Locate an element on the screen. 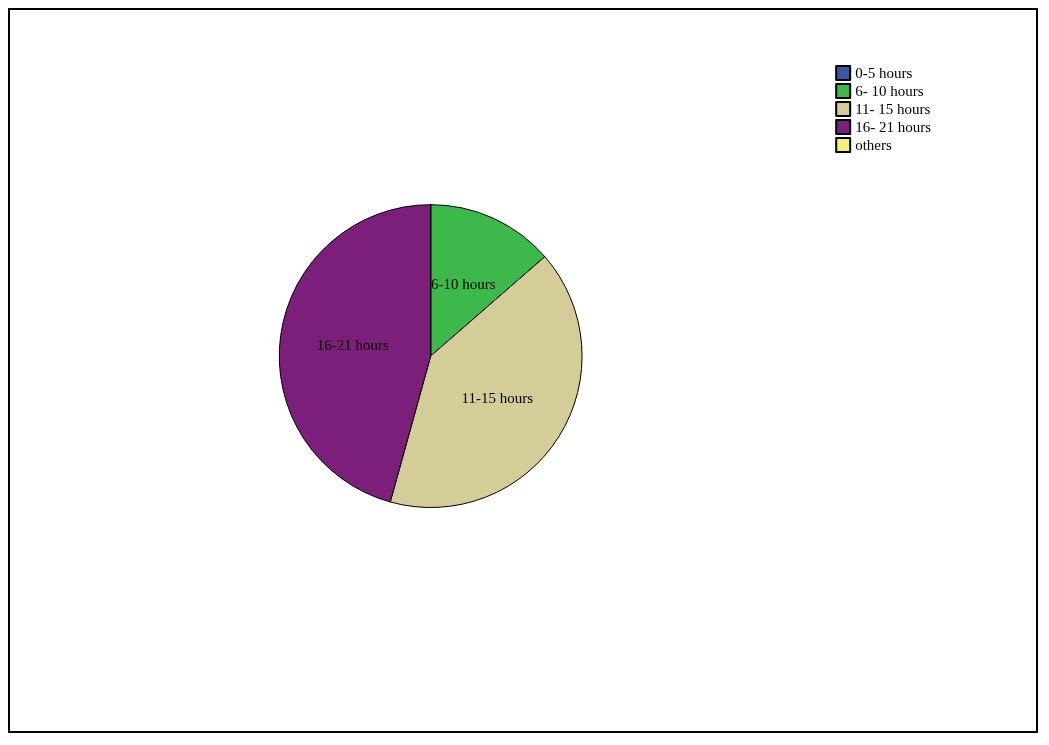  legend-label: 16- 21 hours is located at coordinates (893, 127).